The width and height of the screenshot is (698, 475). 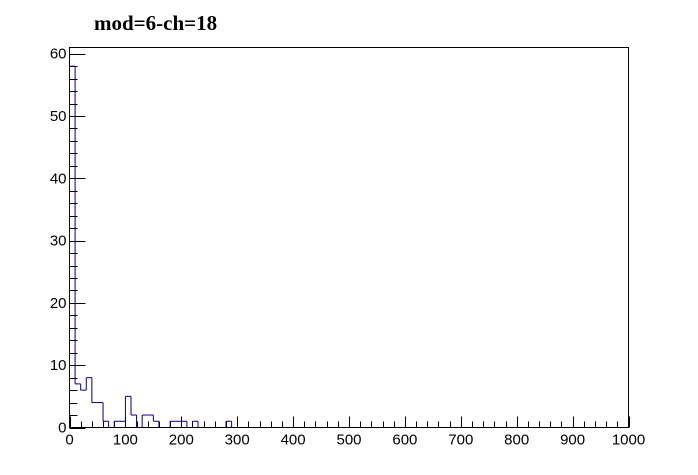 I want to click on x-tick-label: 300, so click(x=237, y=440).